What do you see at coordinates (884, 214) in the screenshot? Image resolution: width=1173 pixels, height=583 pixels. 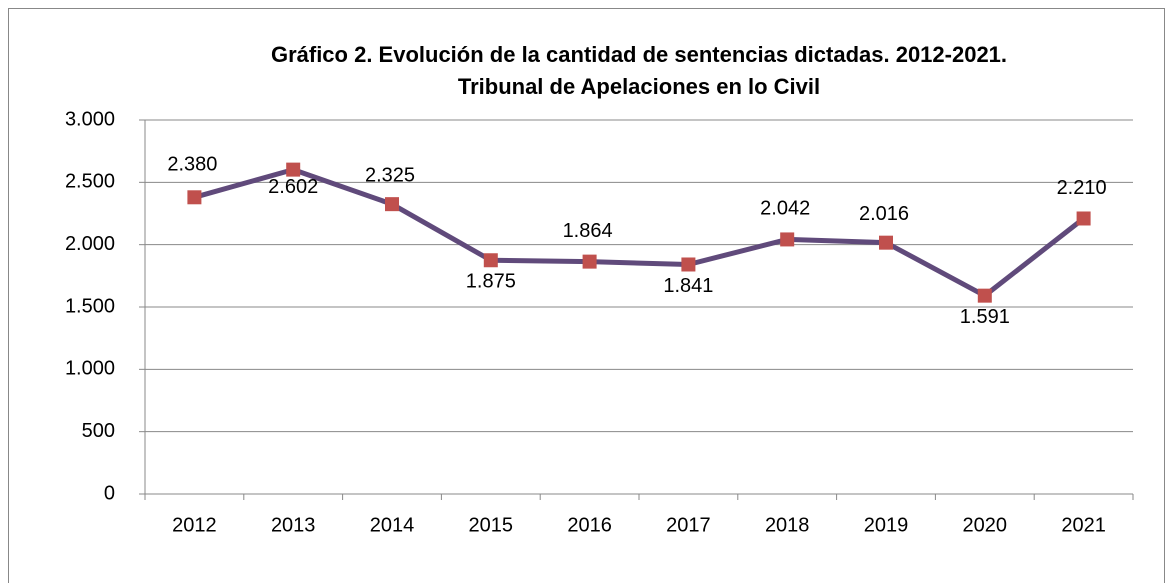 I see `data-label: 2.016` at bounding box center [884, 214].